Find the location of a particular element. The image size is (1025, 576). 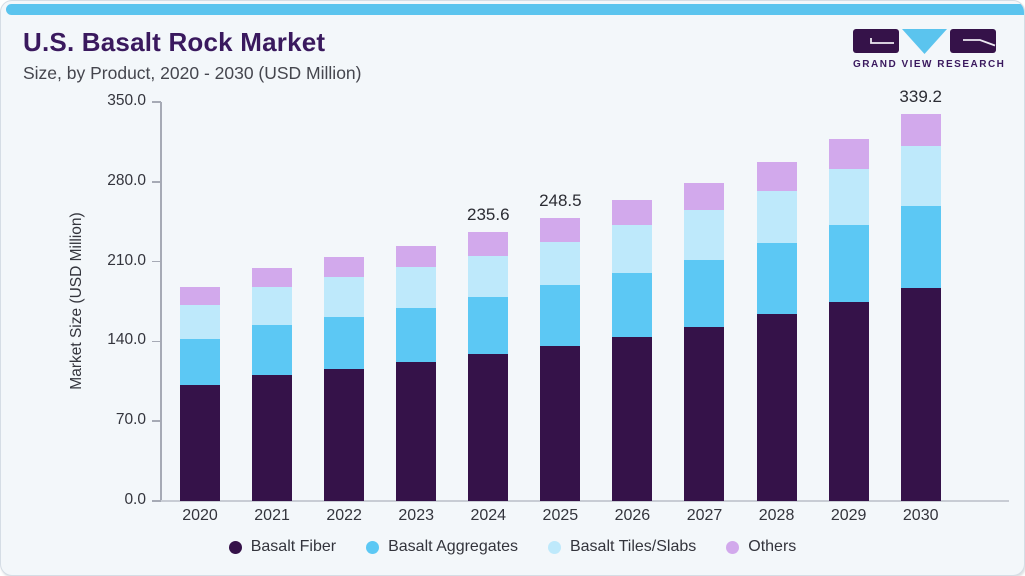

legend-item: Others is located at coordinates (761, 547).